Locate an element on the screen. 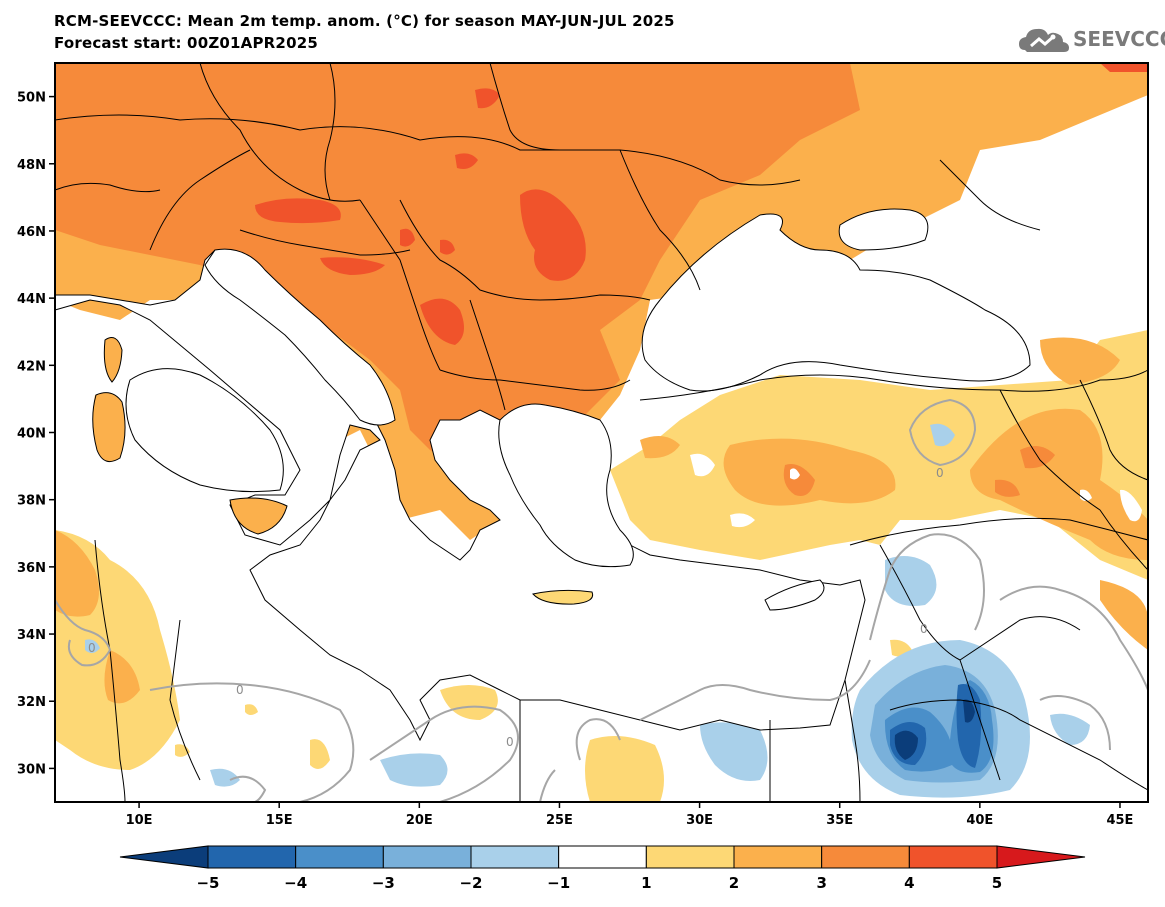 The height and width of the screenshot is (907, 1165). x-tick-label: 25E is located at coordinates (559, 820).